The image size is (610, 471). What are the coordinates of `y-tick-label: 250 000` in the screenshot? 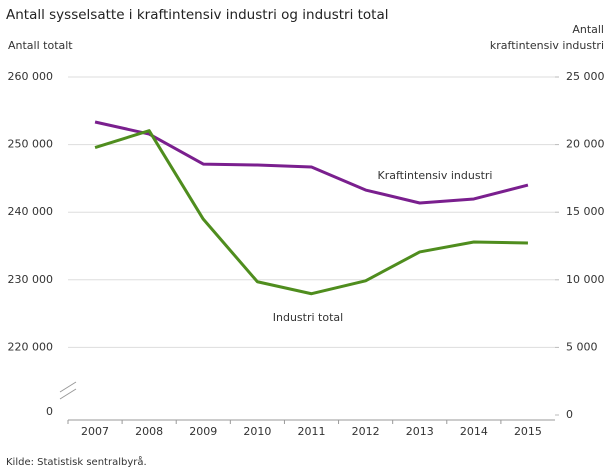 It's located at (31, 144).